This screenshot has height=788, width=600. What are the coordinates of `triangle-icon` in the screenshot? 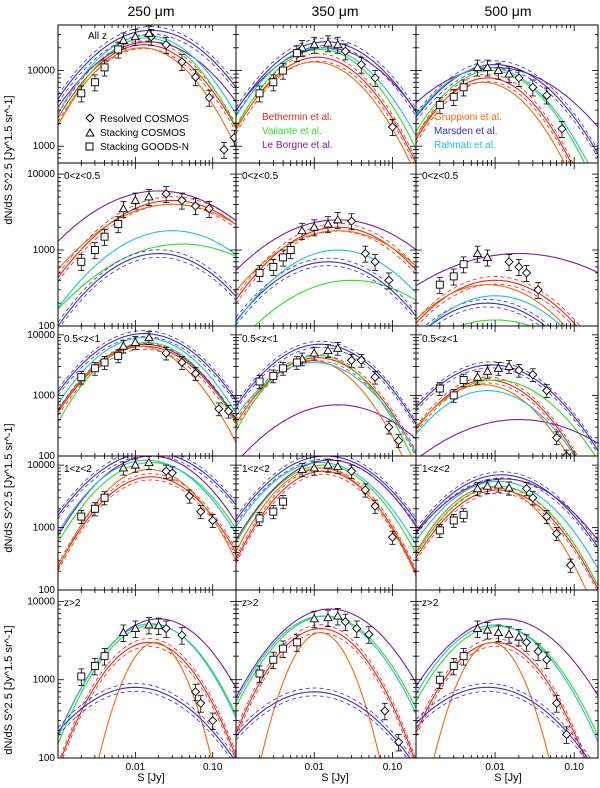 It's located at (90, 132).